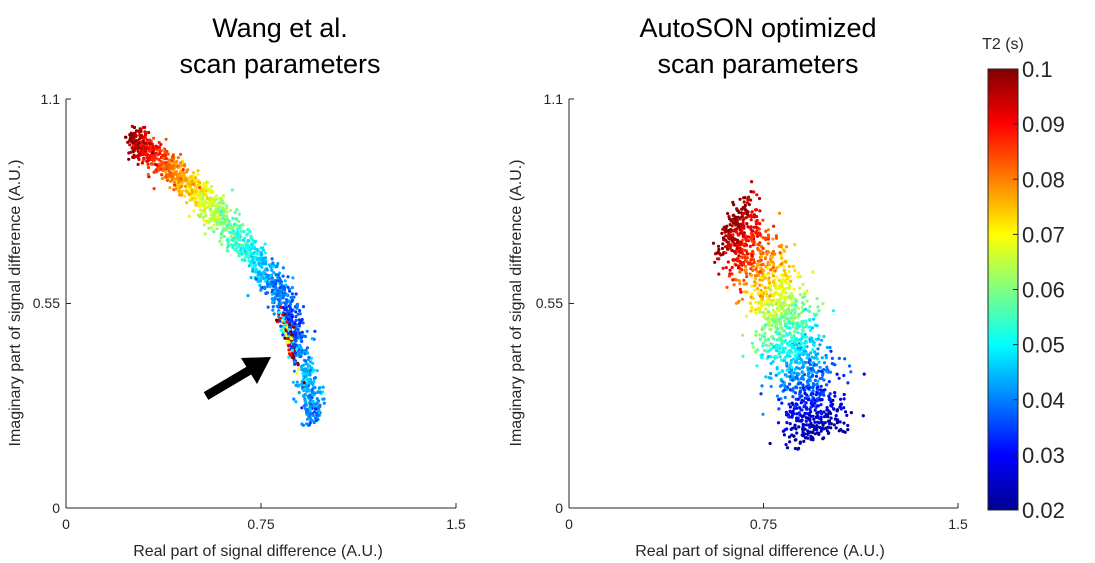  Describe the element at coordinates (260, 524) in the screenshot. I see `left-x-tick-label: 0.75` at that location.